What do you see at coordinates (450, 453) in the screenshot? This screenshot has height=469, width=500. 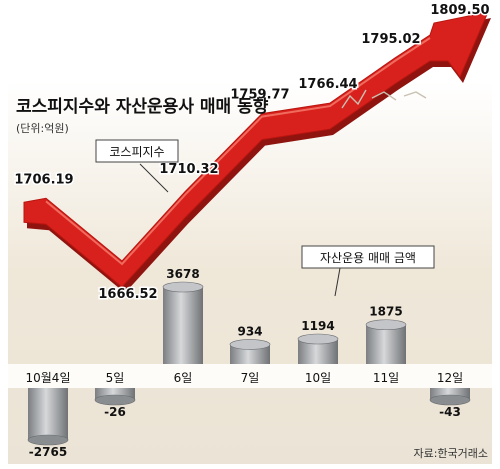 I see `source-note: 자료:한국거래소` at bounding box center [450, 453].